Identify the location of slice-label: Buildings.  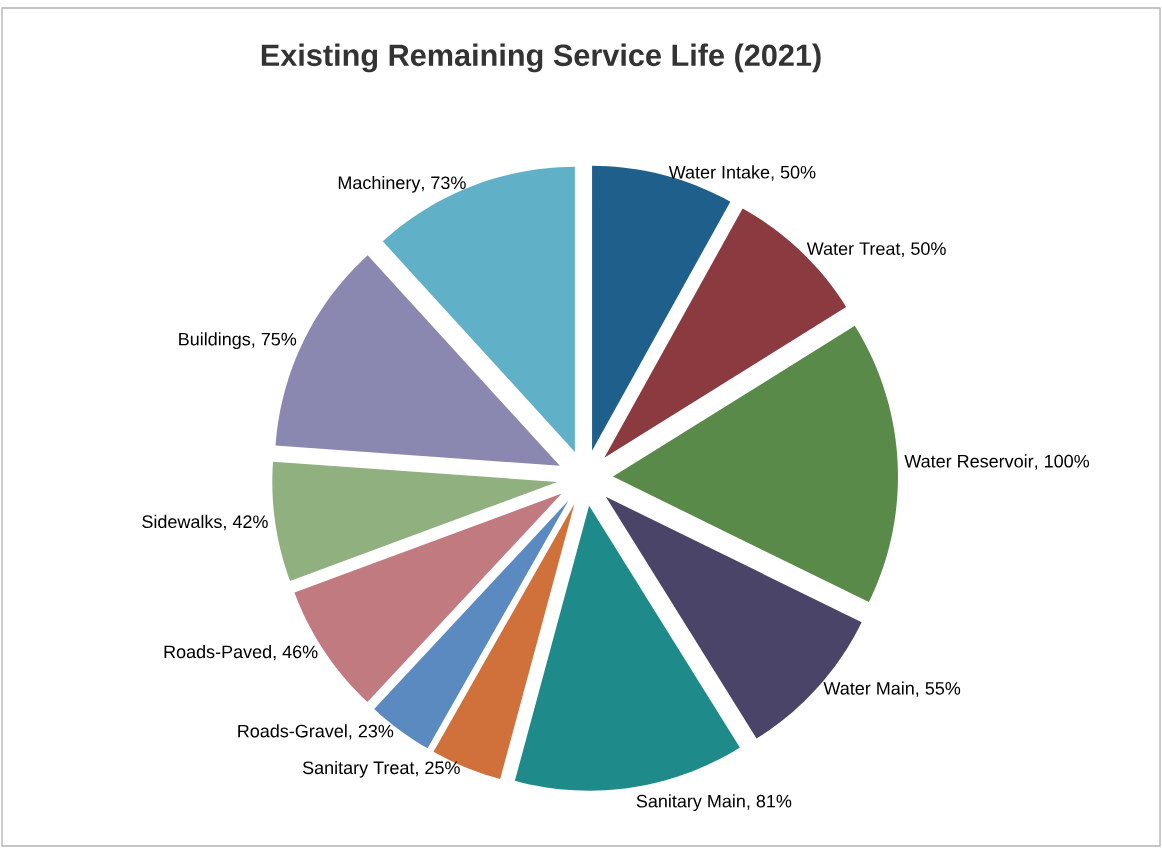
(215, 341).